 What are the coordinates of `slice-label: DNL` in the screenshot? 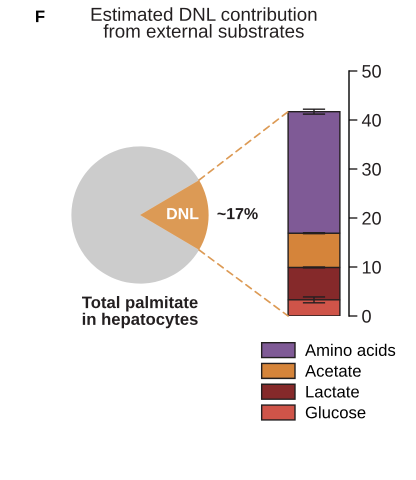 It's located at (182, 214).